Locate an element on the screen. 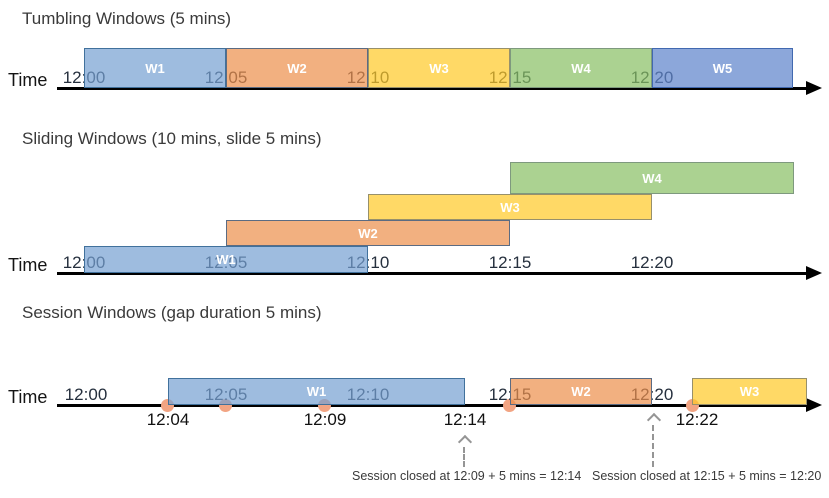 The width and height of the screenshot is (829, 498). tumbling-window-w1-label: W1 is located at coordinates (155, 68).